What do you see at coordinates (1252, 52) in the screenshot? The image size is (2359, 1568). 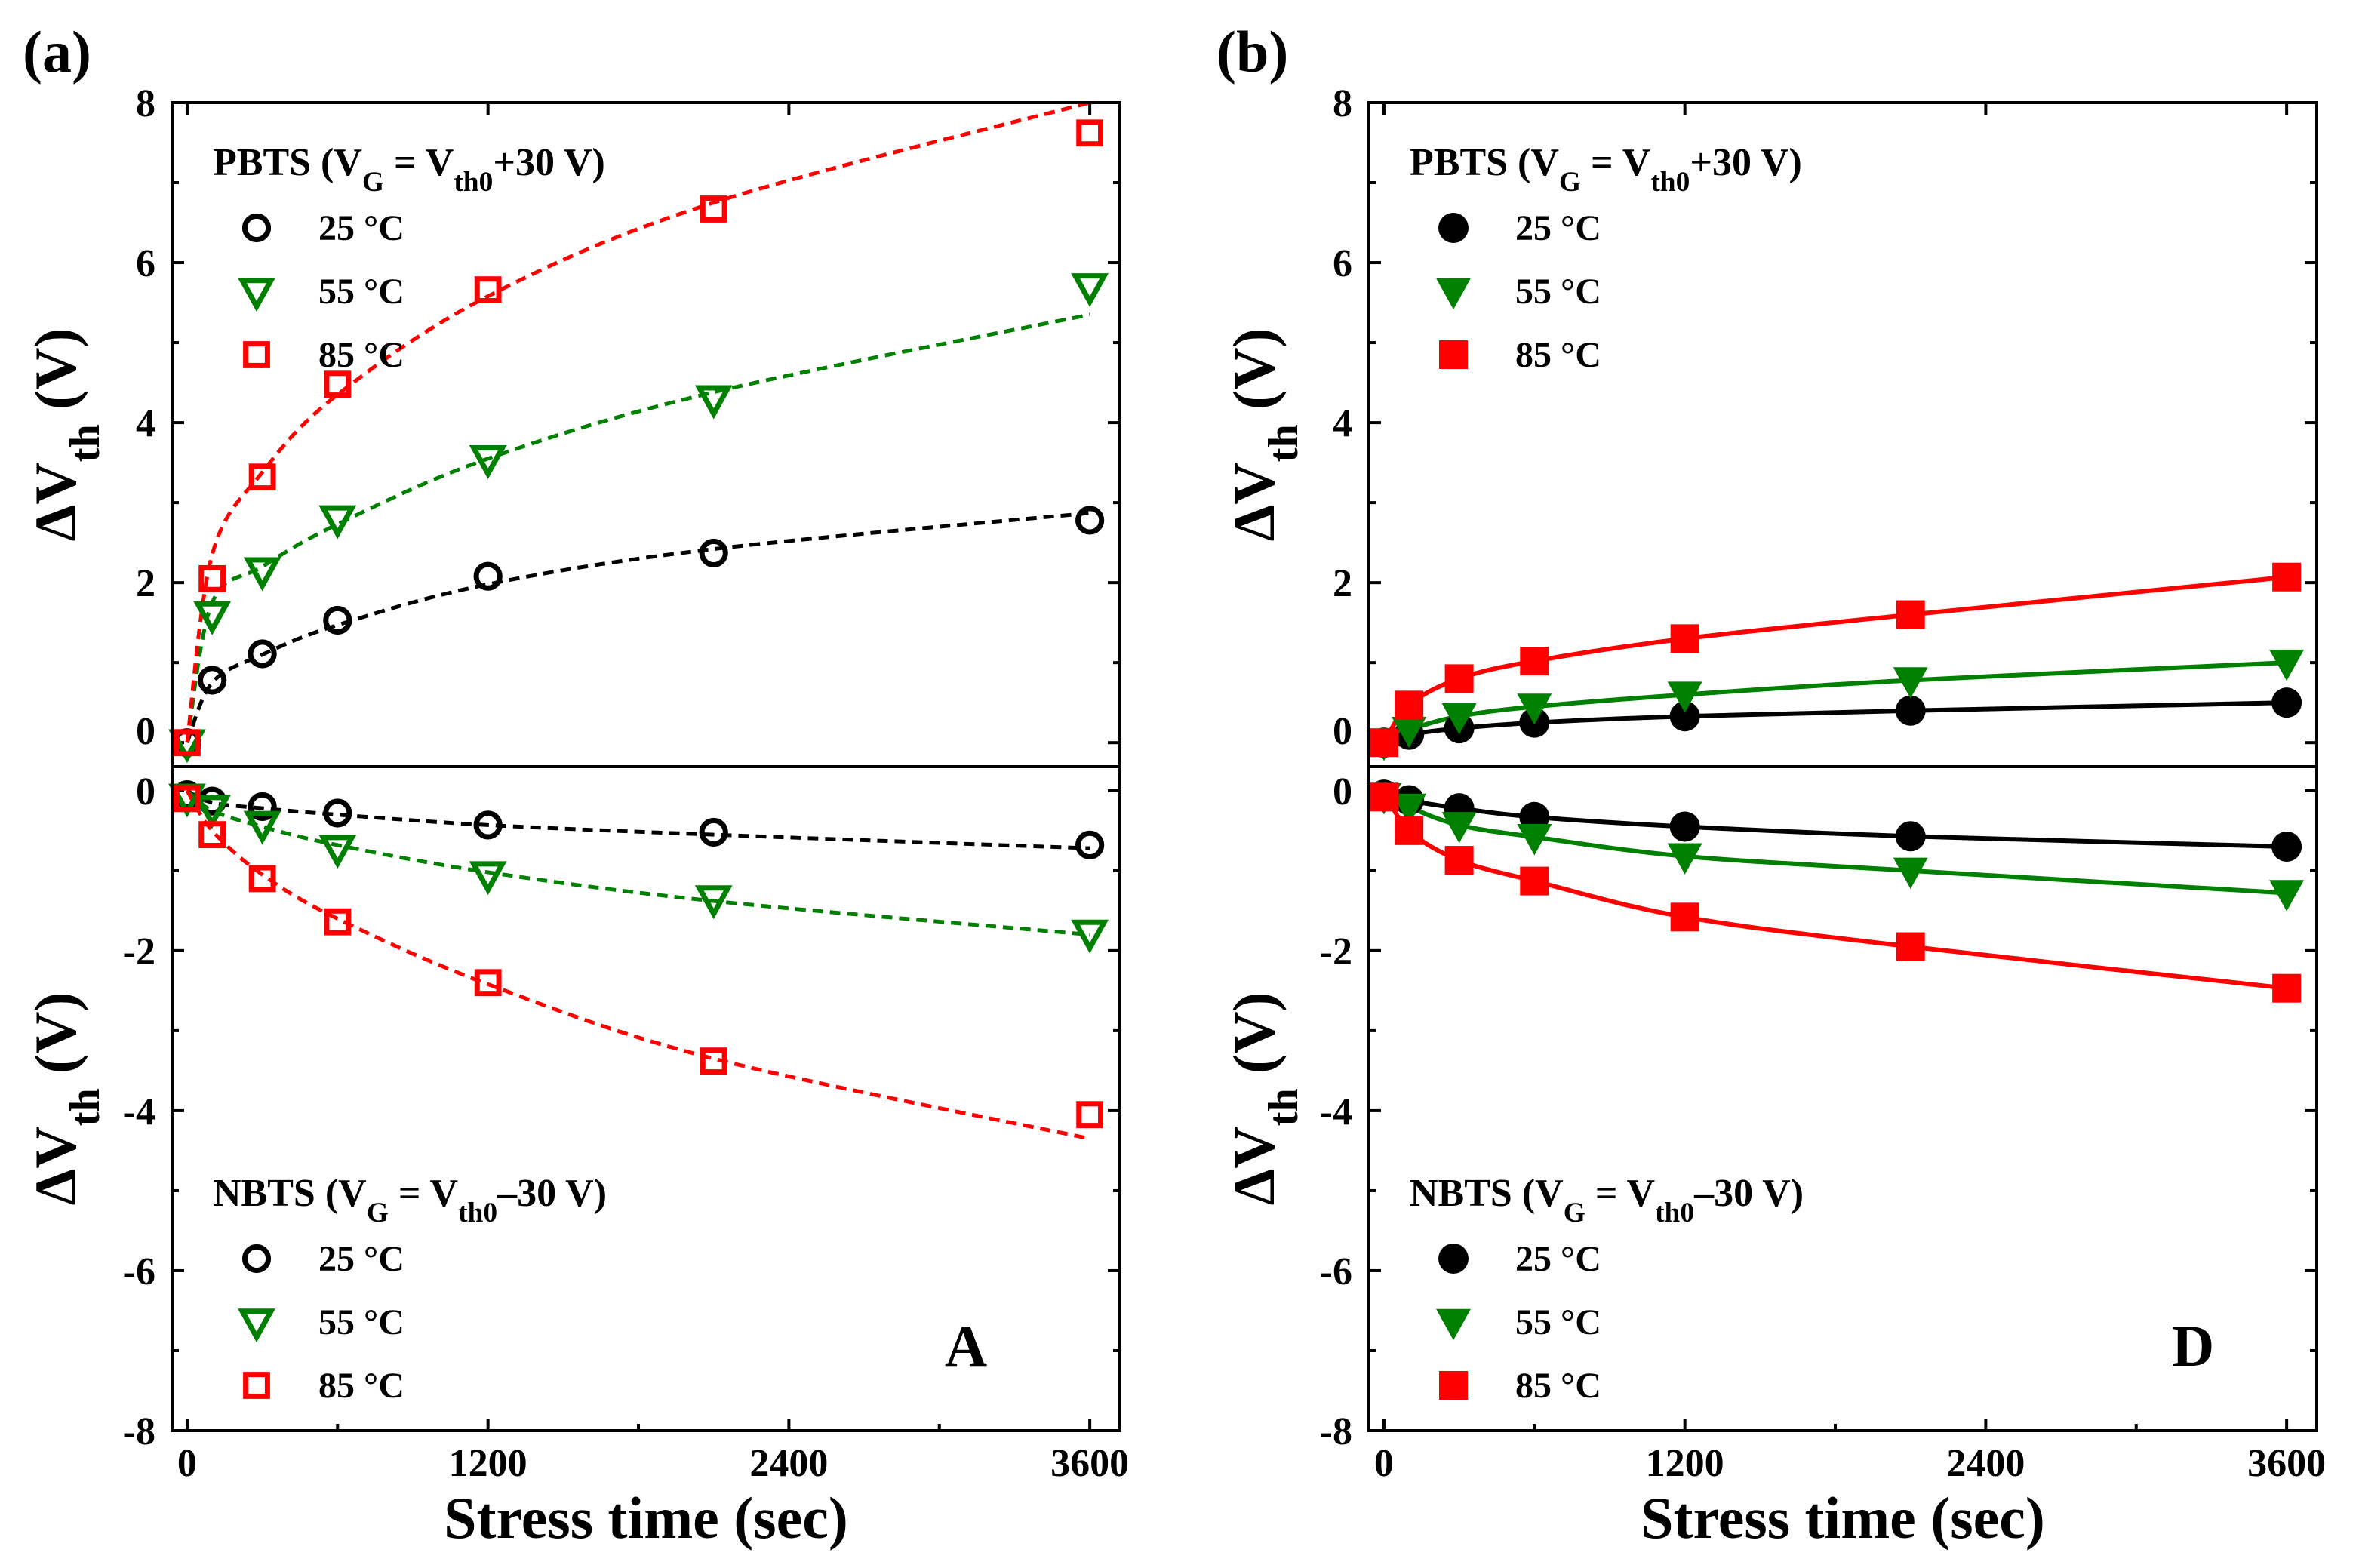 I see `panel-label: (b)` at bounding box center [1252, 52].